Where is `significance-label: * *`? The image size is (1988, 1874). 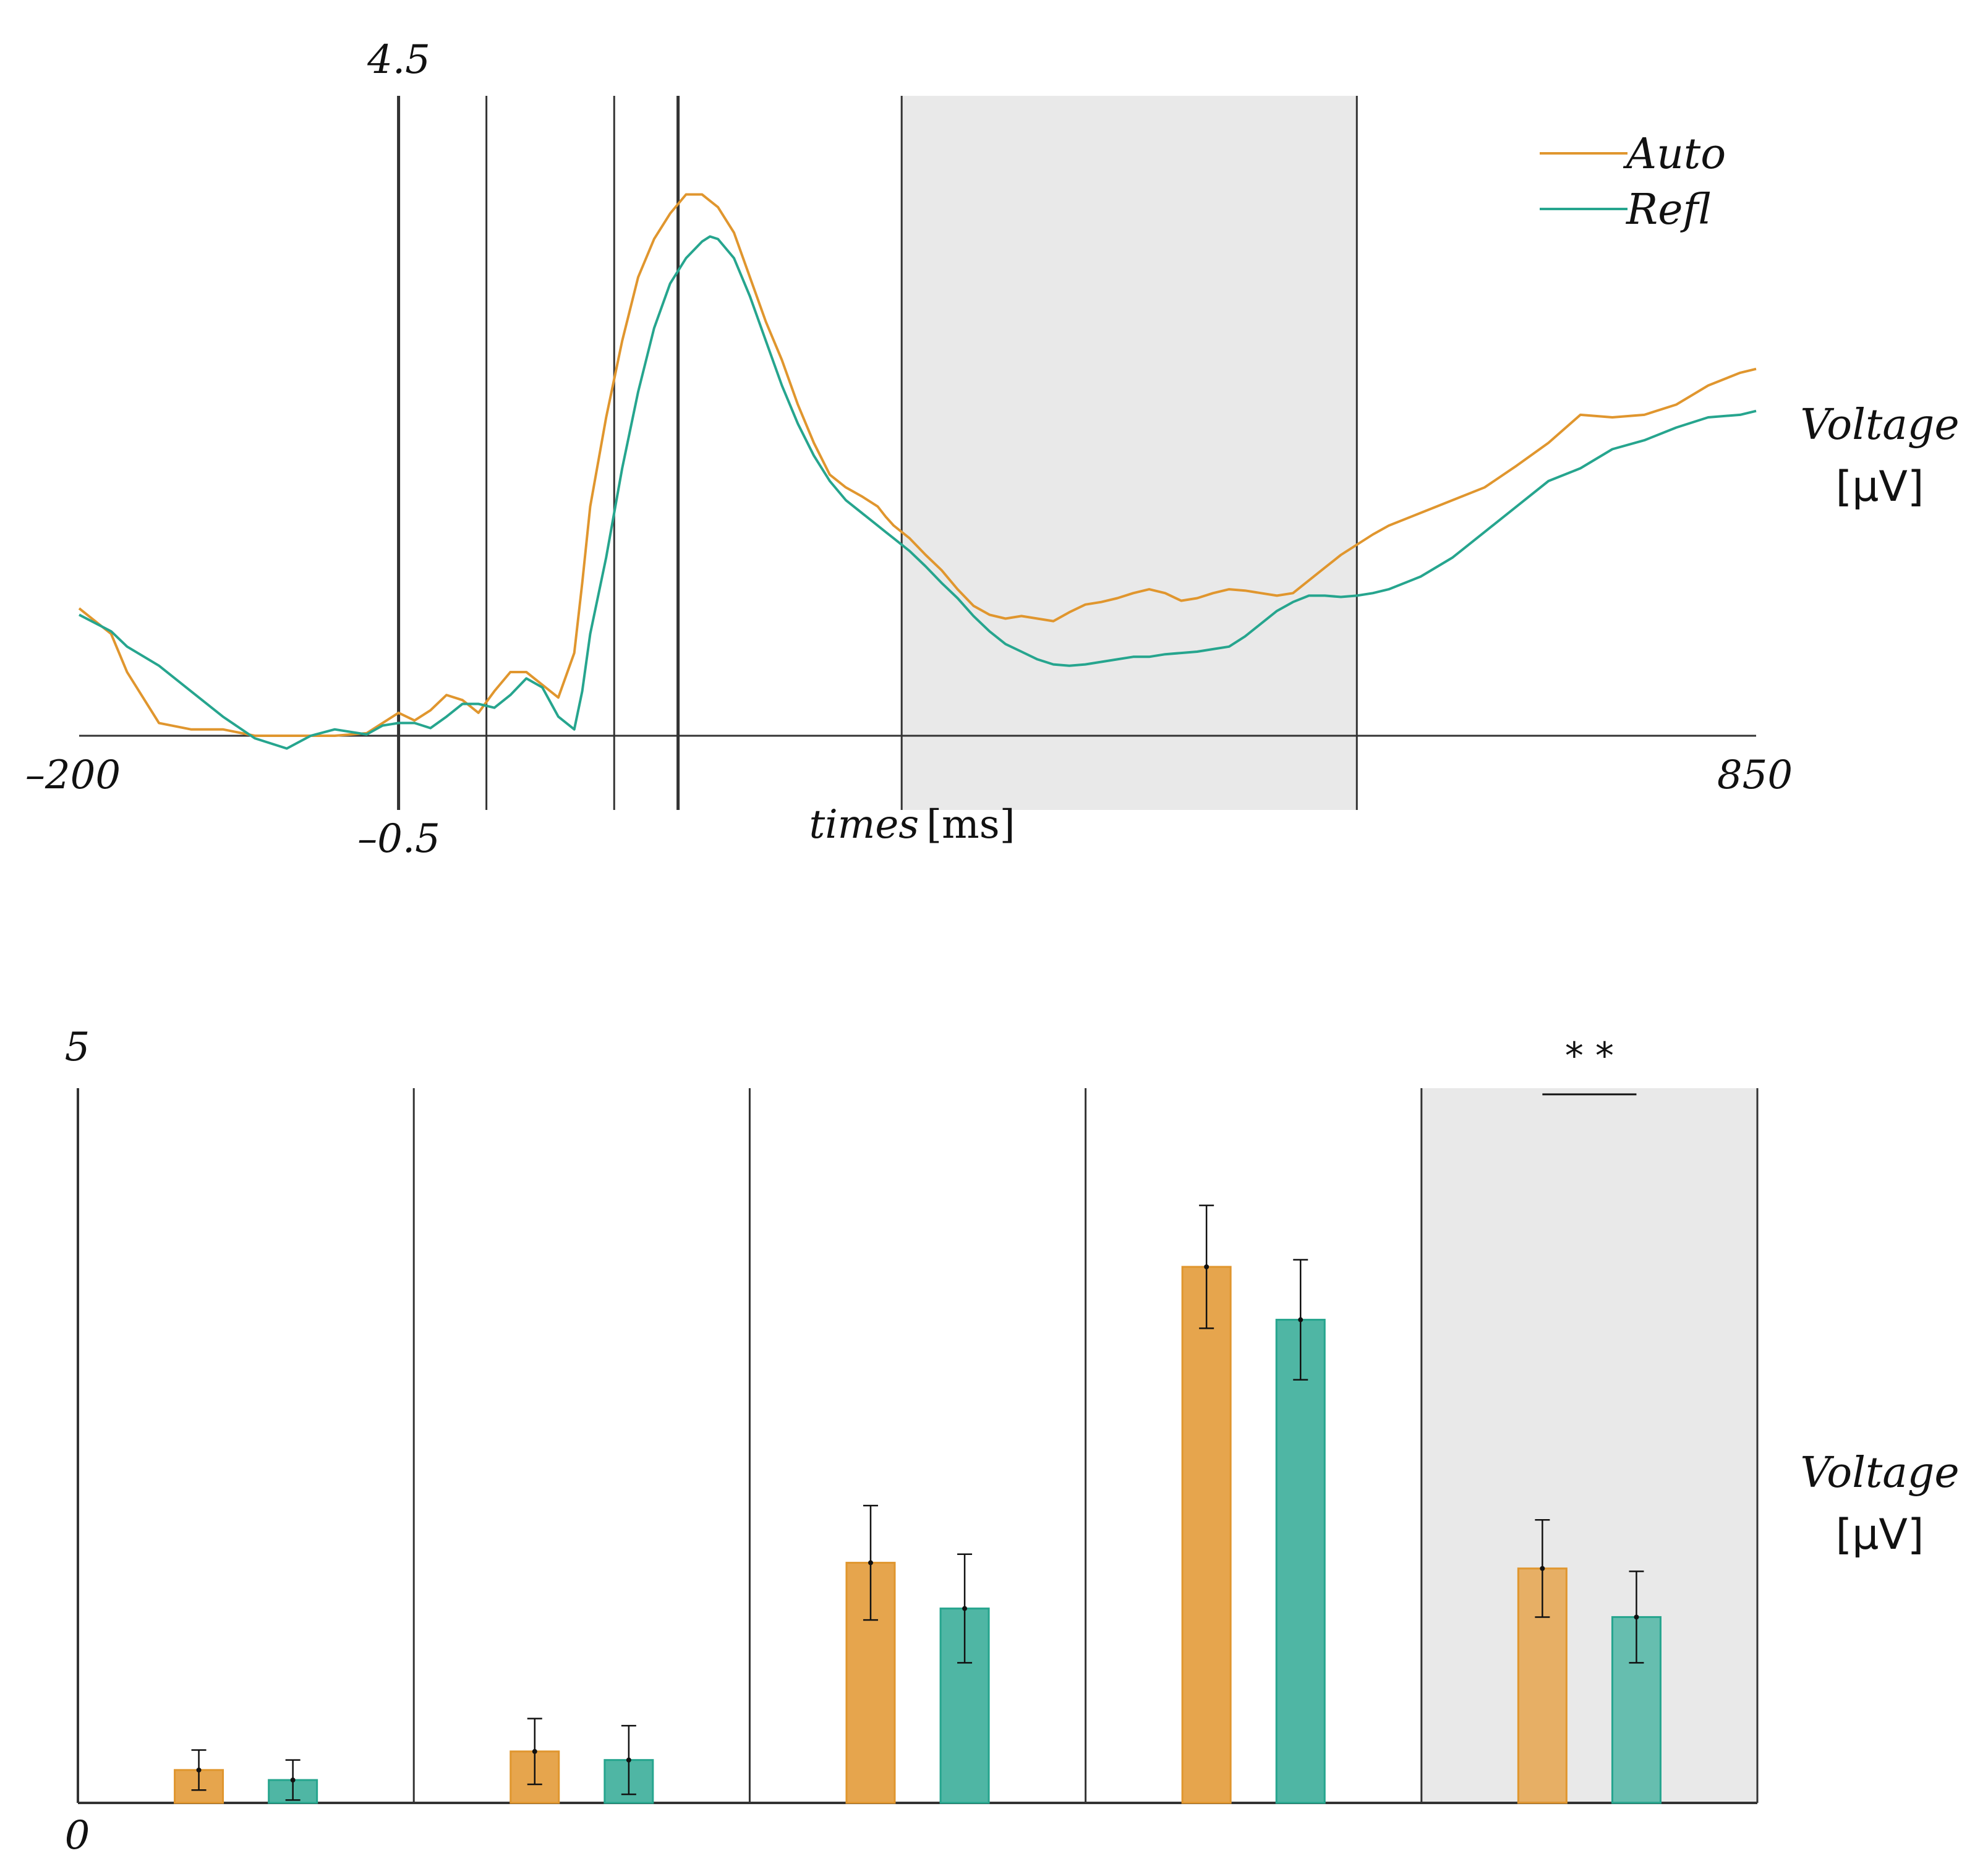
significance-label: * * is located at coordinates (1589, 1056).